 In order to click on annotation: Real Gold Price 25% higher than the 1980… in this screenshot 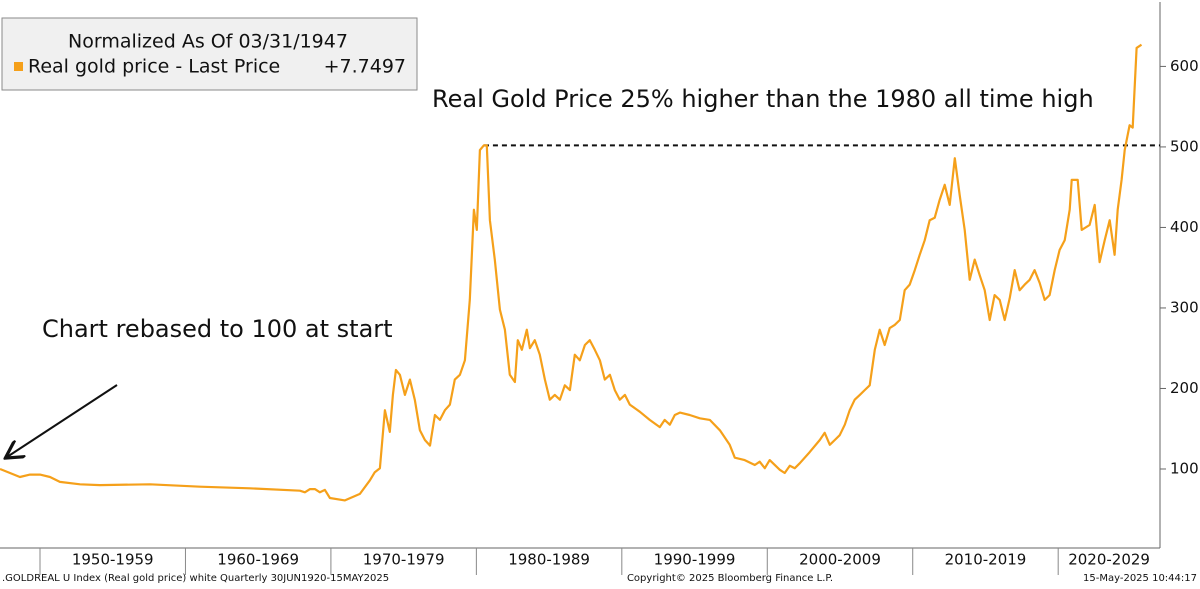, I will do `click(763, 99)`.